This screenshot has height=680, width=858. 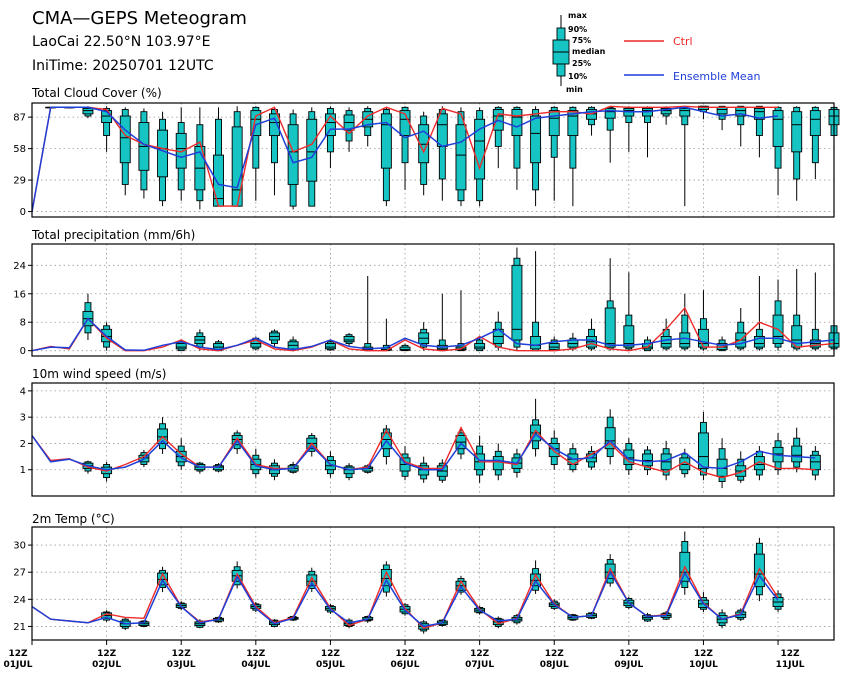 I want to click on location-label: LaoCai 22.50°N 103.97°E, so click(x=121, y=42).